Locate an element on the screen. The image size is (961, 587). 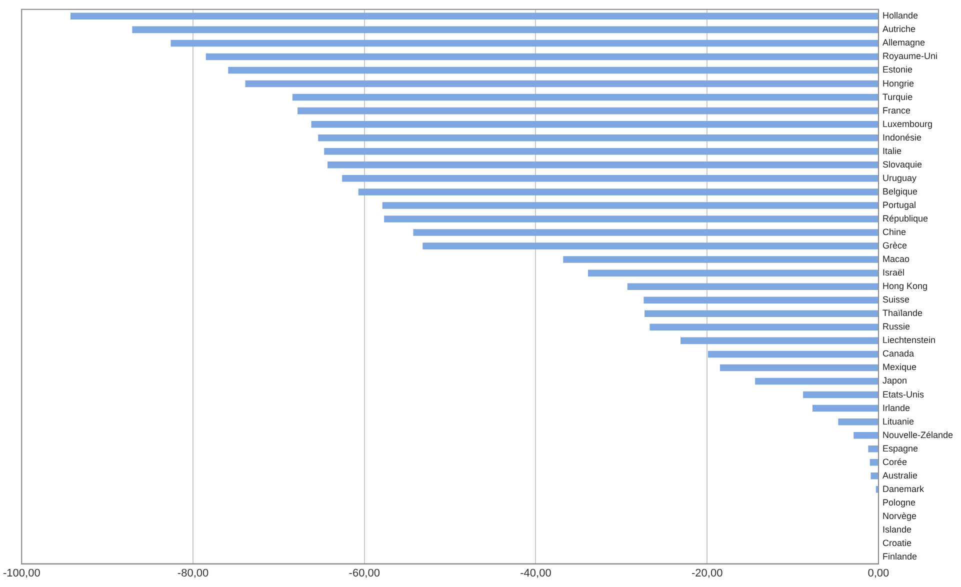
y-tick-label: Islande is located at coordinates (897, 529).